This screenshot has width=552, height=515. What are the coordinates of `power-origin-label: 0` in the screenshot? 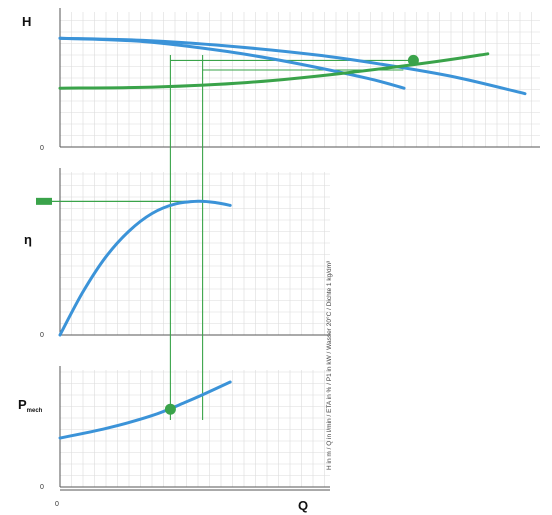 It's located at (42, 487).